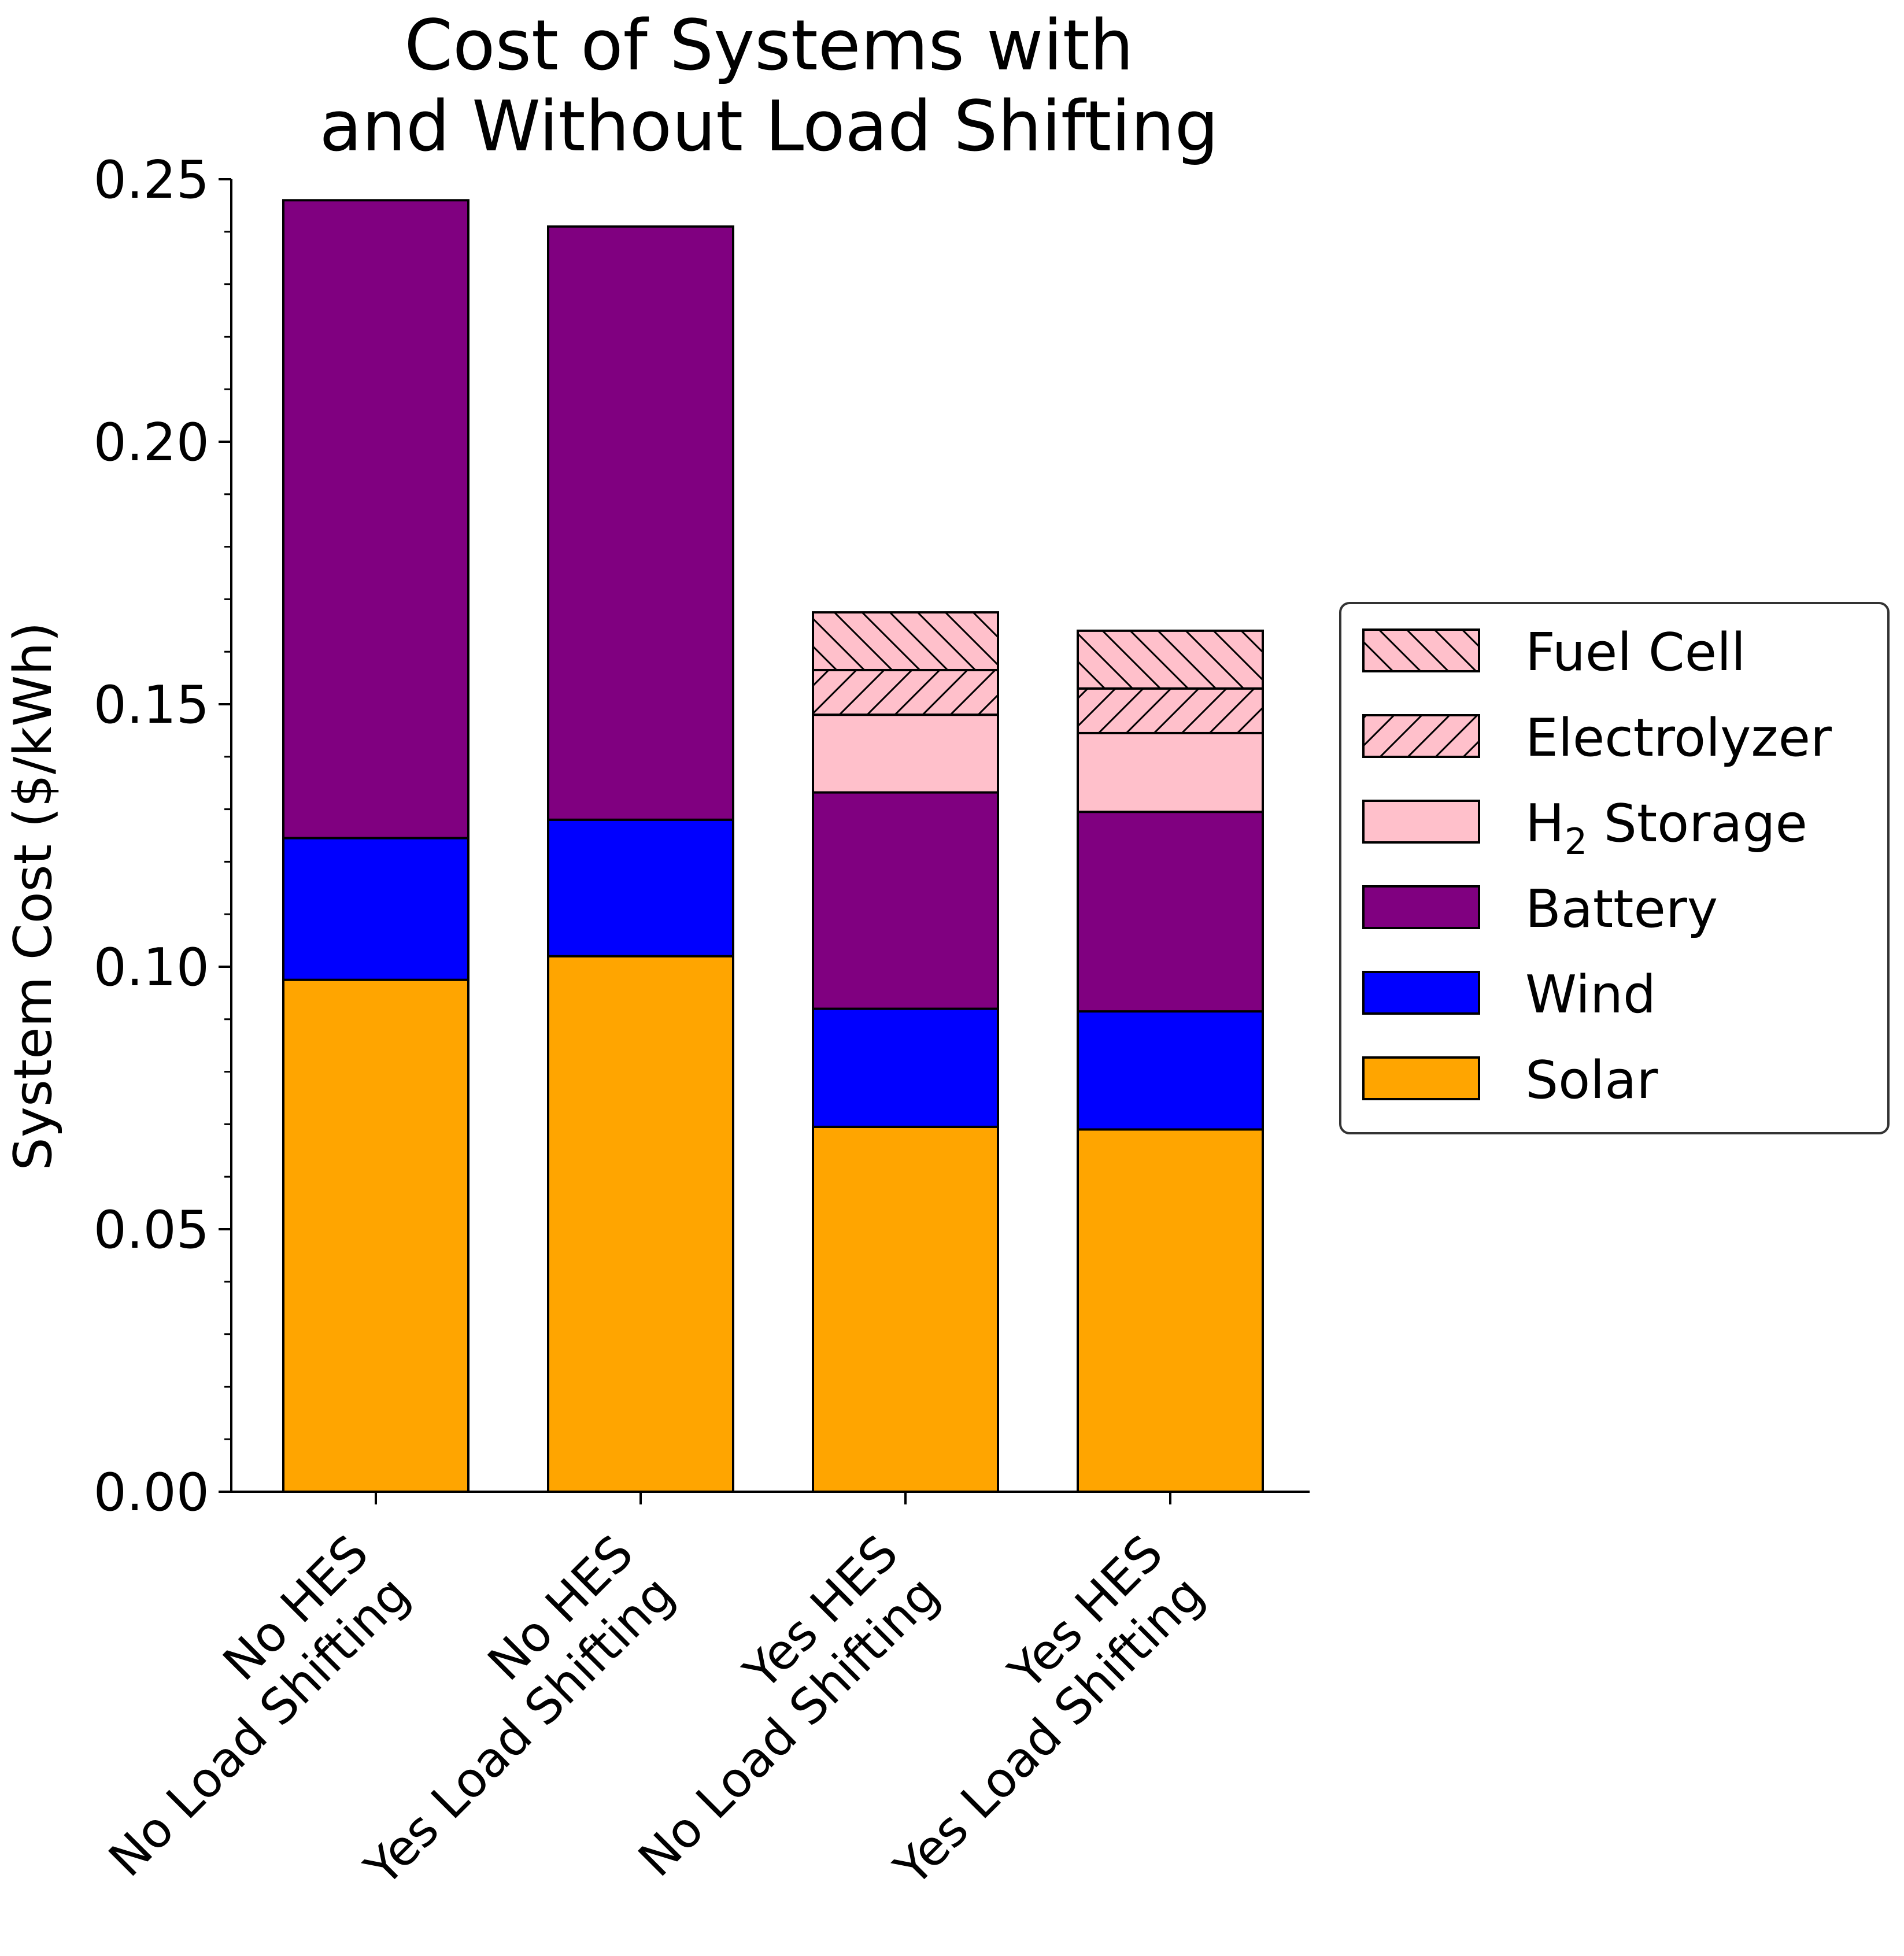 Image resolution: width=1904 pixels, height=1956 pixels. I want to click on y-tick-label: 0.10, so click(151, 967).